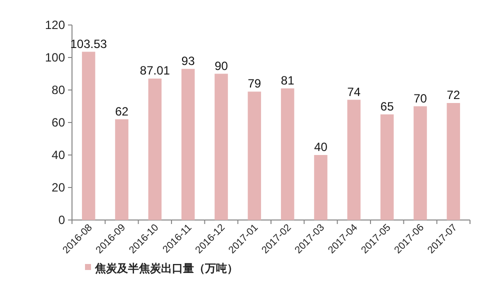 The width and height of the screenshot is (500, 298). What do you see at coordinates (420, 98) in the screenshot?
I see `text: 70` at bounding box center [420, 98].